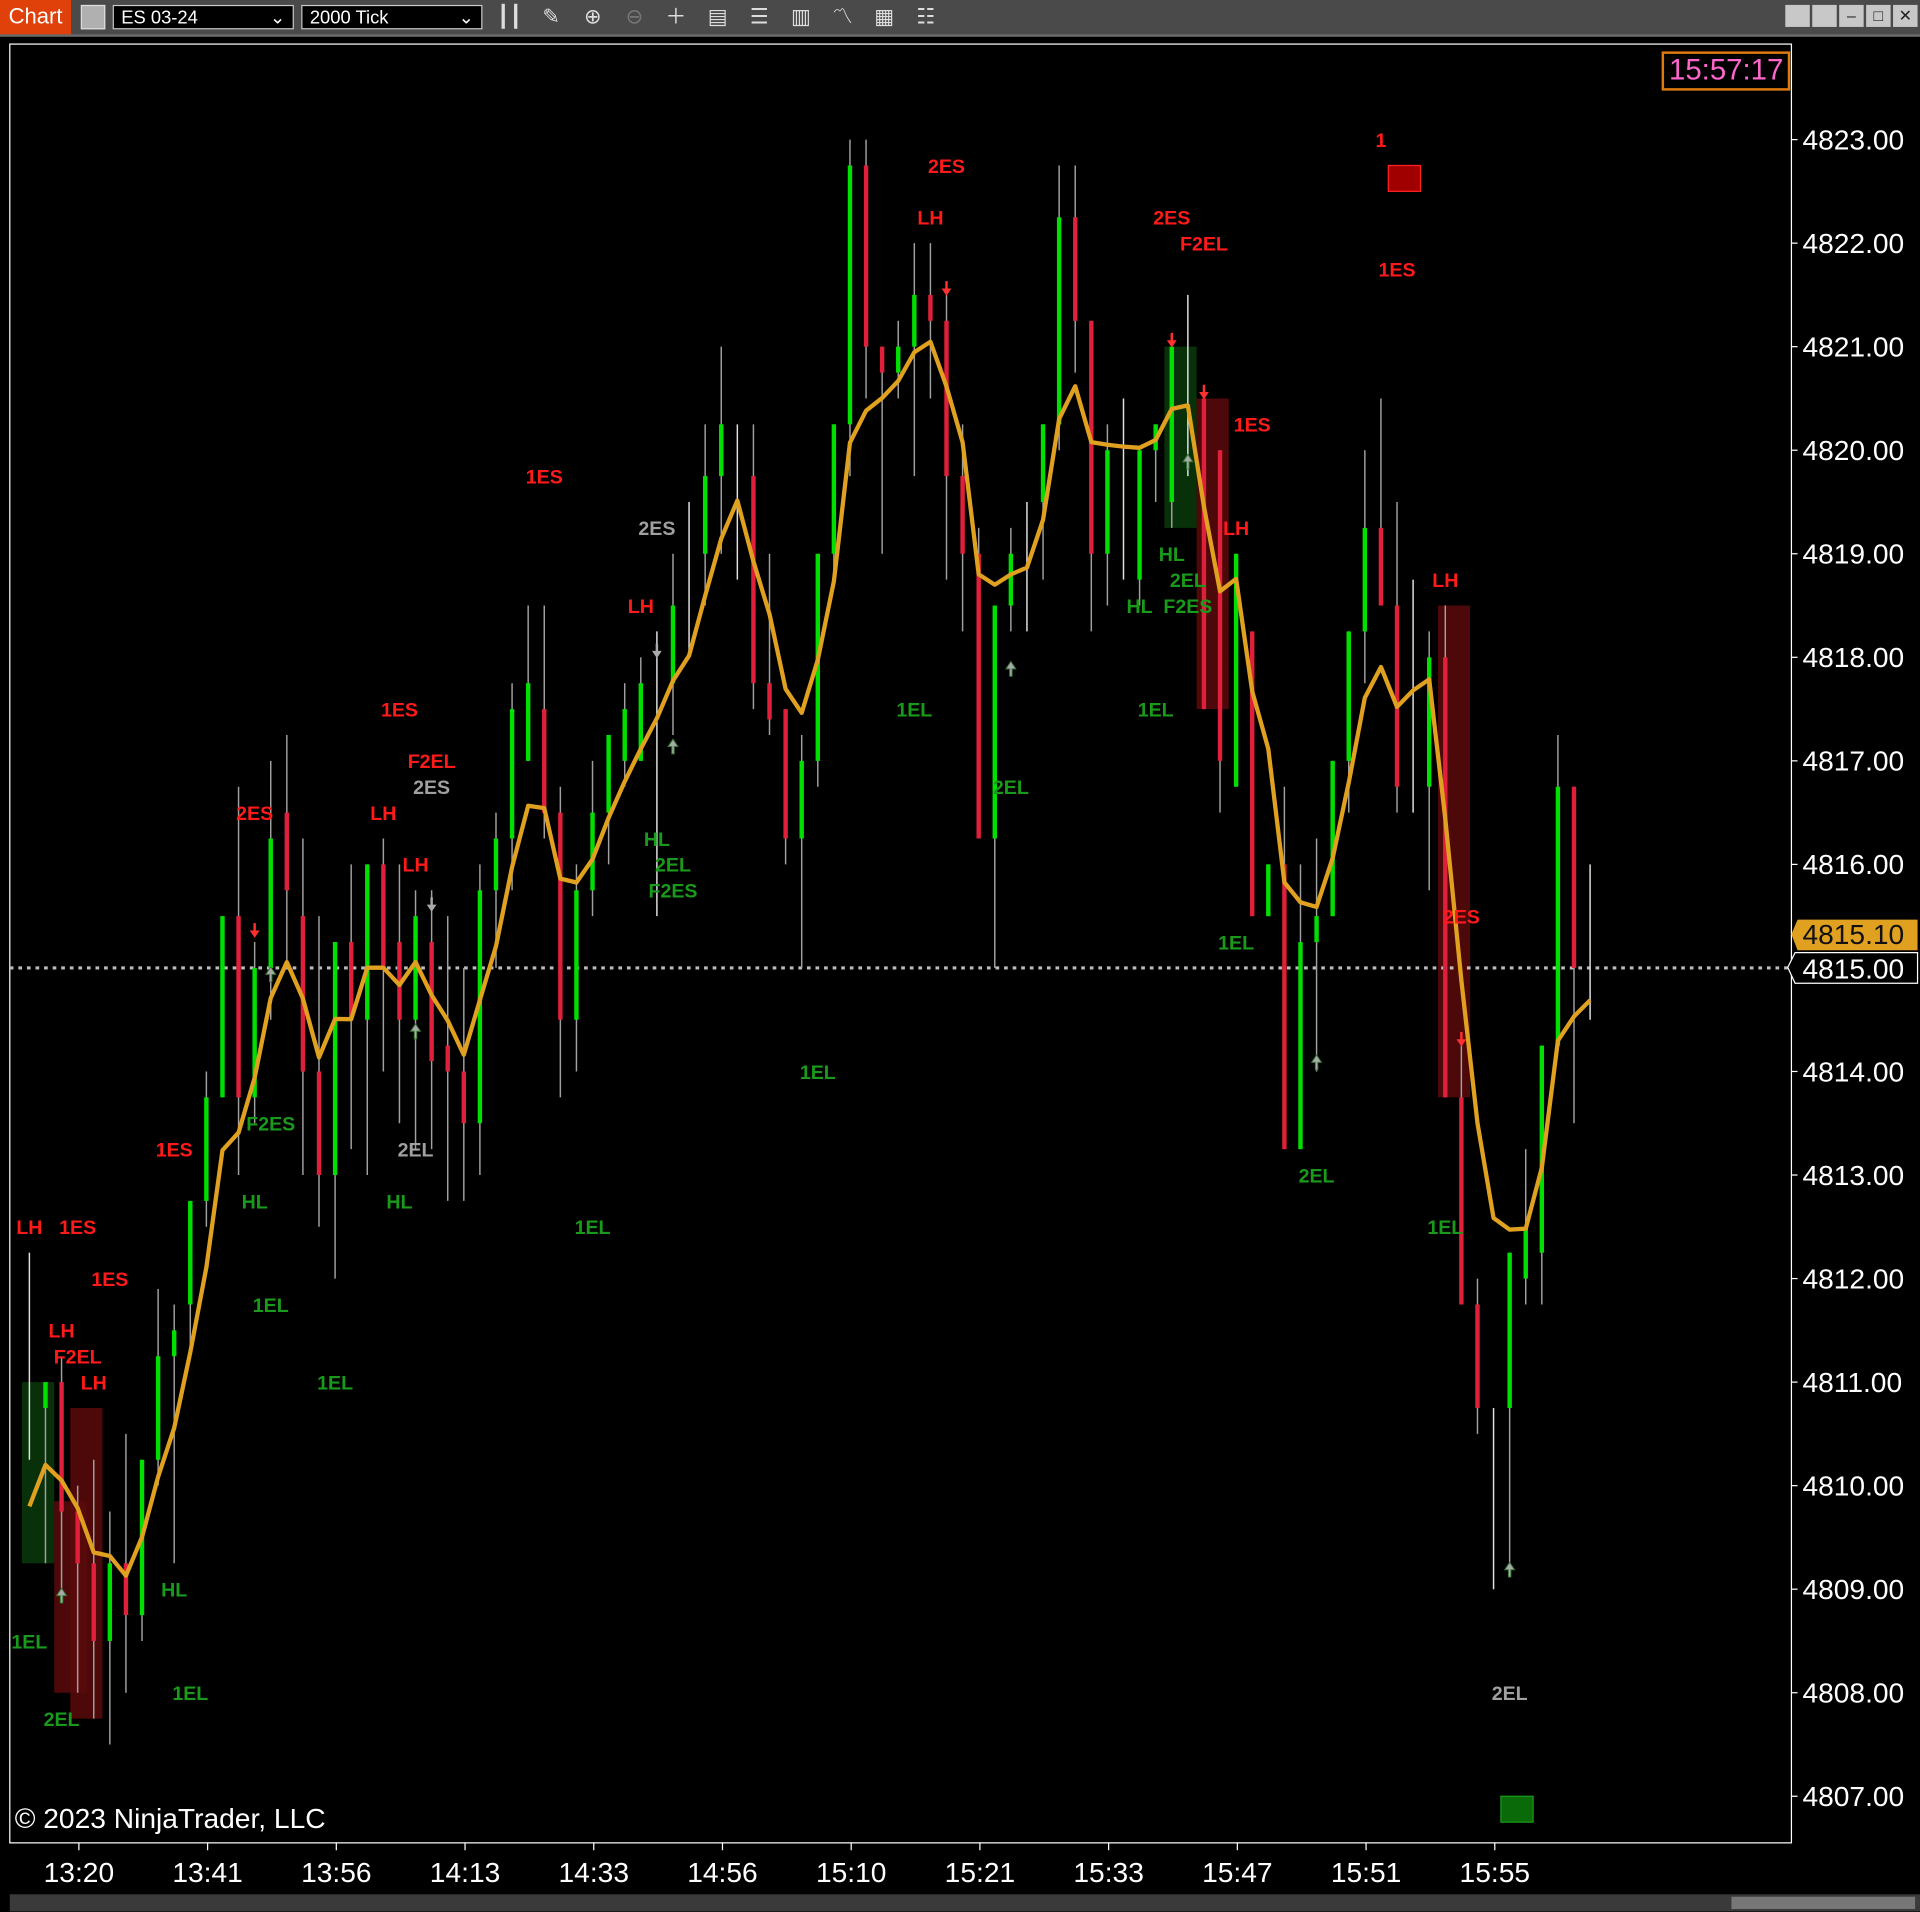 The height and width of the screenshot is (1912, 1920). What do you see at coordinates (676, 16) in the screenshot?
I see `crosshair-icon: ＋` at bounding box center [676, 16].